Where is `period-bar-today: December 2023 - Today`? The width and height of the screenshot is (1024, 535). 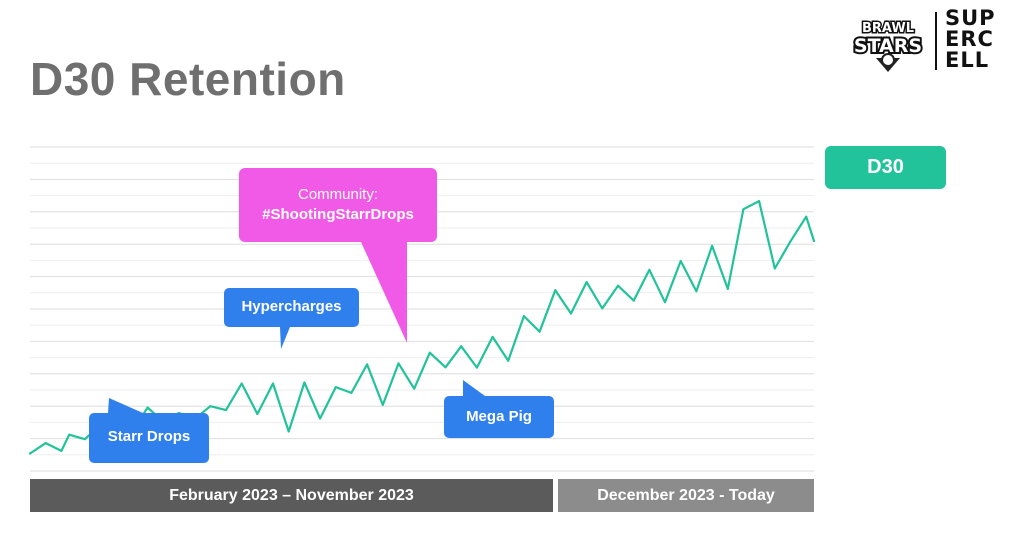 period-bar-today: December 2023 - Today is located at coordinates (686, 495).